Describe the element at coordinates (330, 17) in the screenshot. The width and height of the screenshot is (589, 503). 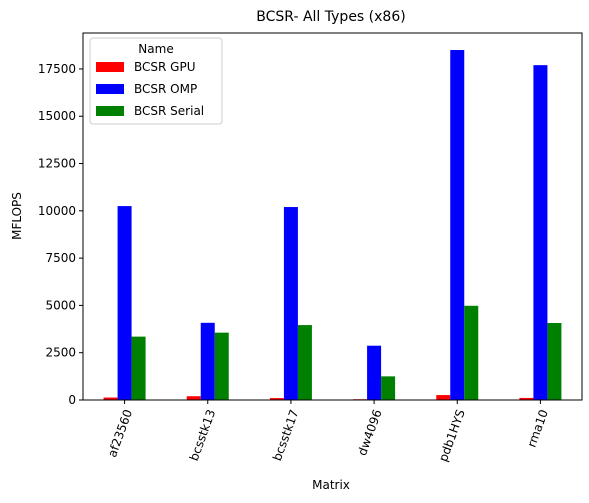
I see `chart-title: BCSR- All Types (x86)` at that location.